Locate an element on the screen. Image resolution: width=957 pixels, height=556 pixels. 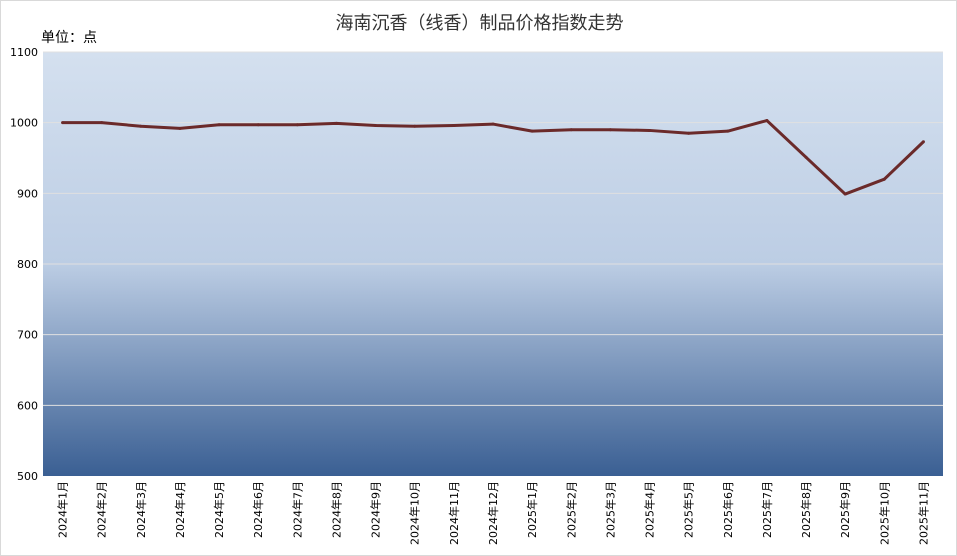
y-tick-label: 1100 is located at coordinates (24, 52).